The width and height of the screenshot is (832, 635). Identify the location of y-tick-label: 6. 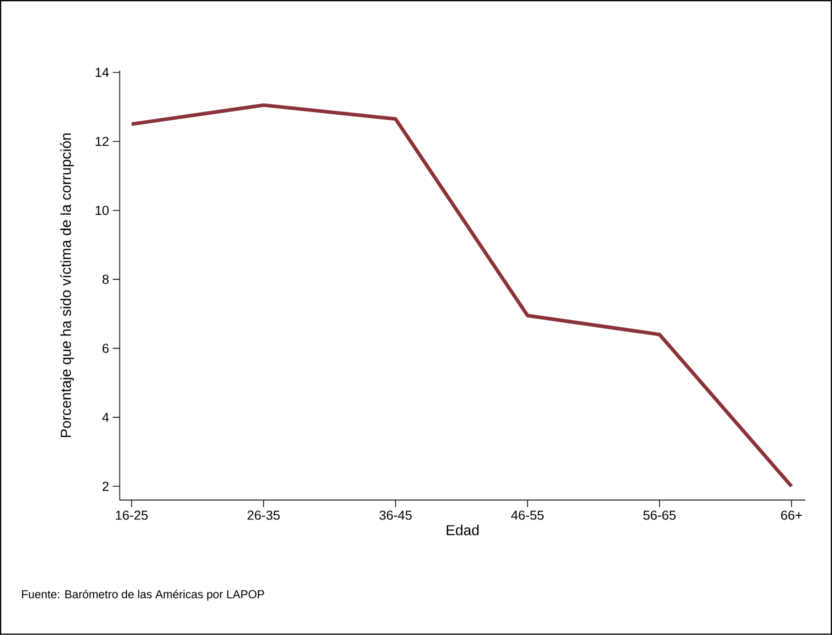
(105, 349).